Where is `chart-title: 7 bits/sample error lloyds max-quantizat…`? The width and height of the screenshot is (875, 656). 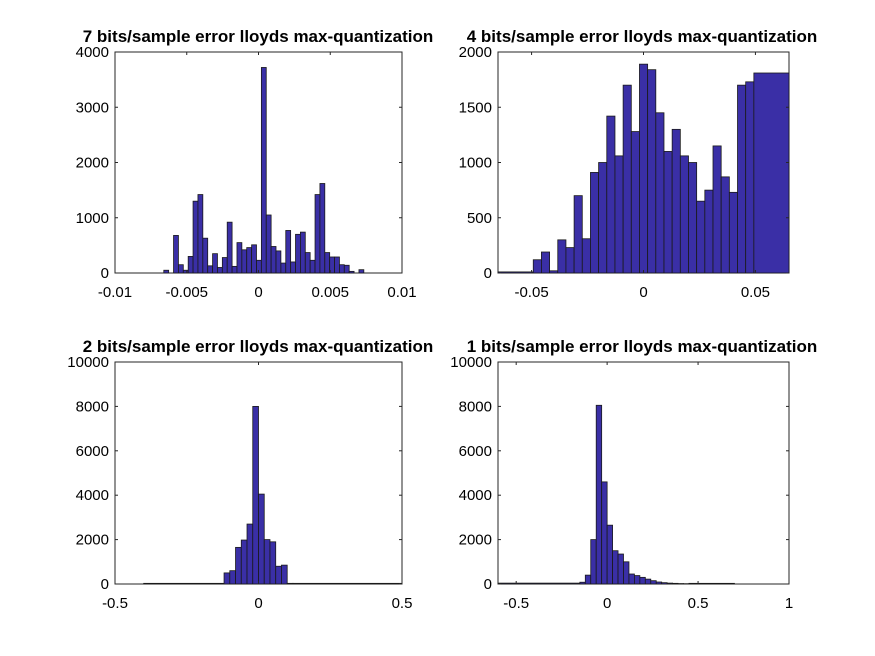 chart-title: 7 bits/sample error lloyds max-quantizat… is located at coordinates (258, 36).